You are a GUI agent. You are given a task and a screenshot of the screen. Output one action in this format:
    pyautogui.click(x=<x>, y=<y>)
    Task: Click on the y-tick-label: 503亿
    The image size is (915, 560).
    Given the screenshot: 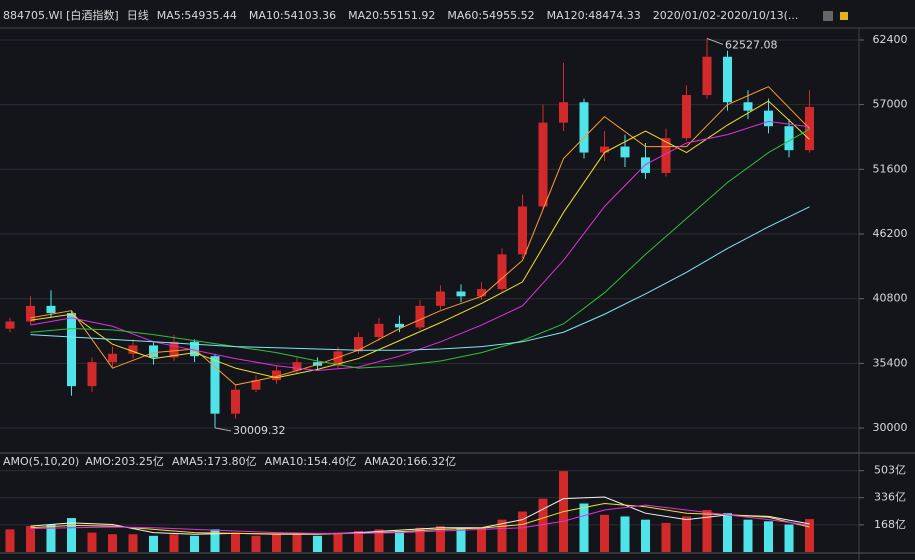 What is the action you would take?
    pyautogui.click(x=890, y=470)
    